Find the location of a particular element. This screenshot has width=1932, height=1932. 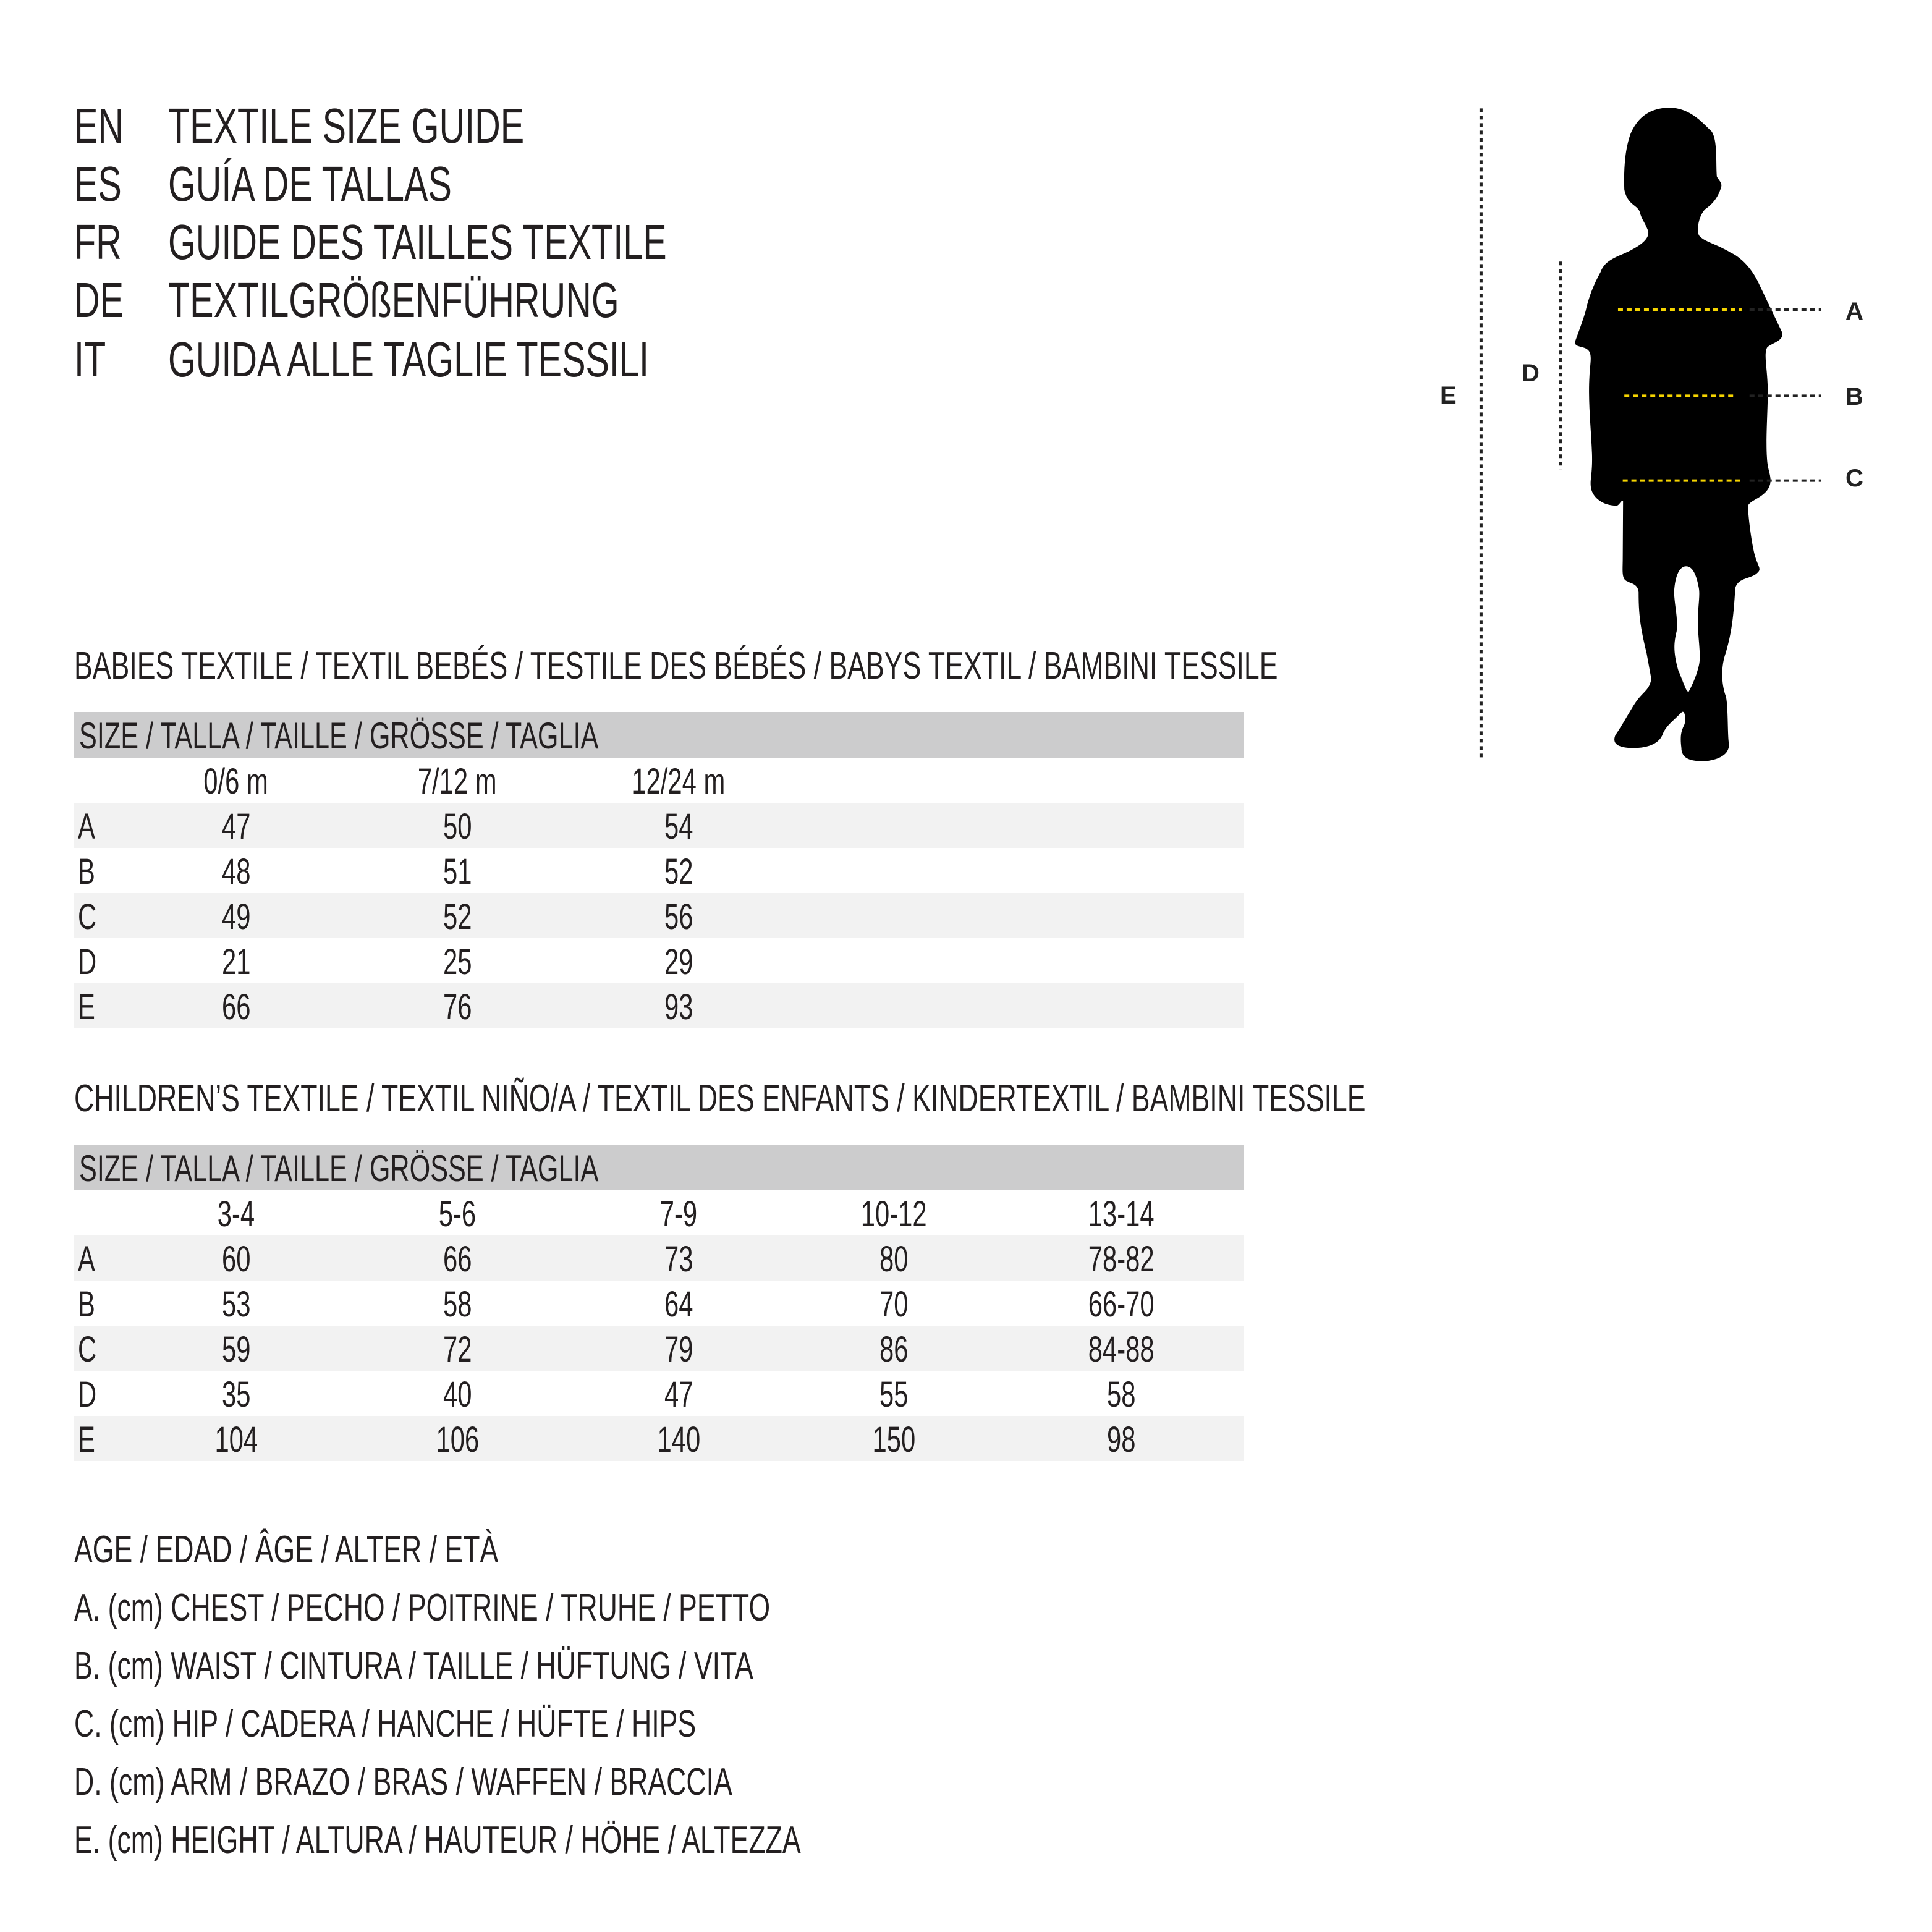

table-cell: 64 is located at coordinates (678, 1304).